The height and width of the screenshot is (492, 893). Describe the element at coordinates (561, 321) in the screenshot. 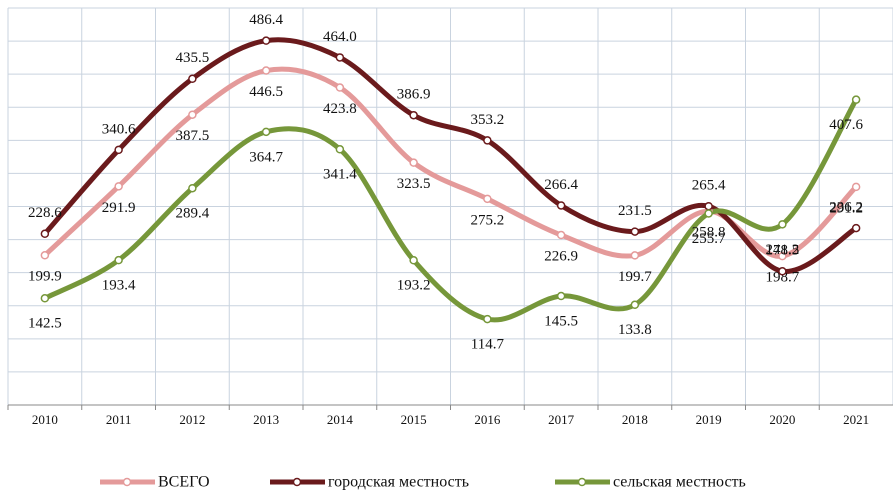

I see `data-label: 145.5` at that location.